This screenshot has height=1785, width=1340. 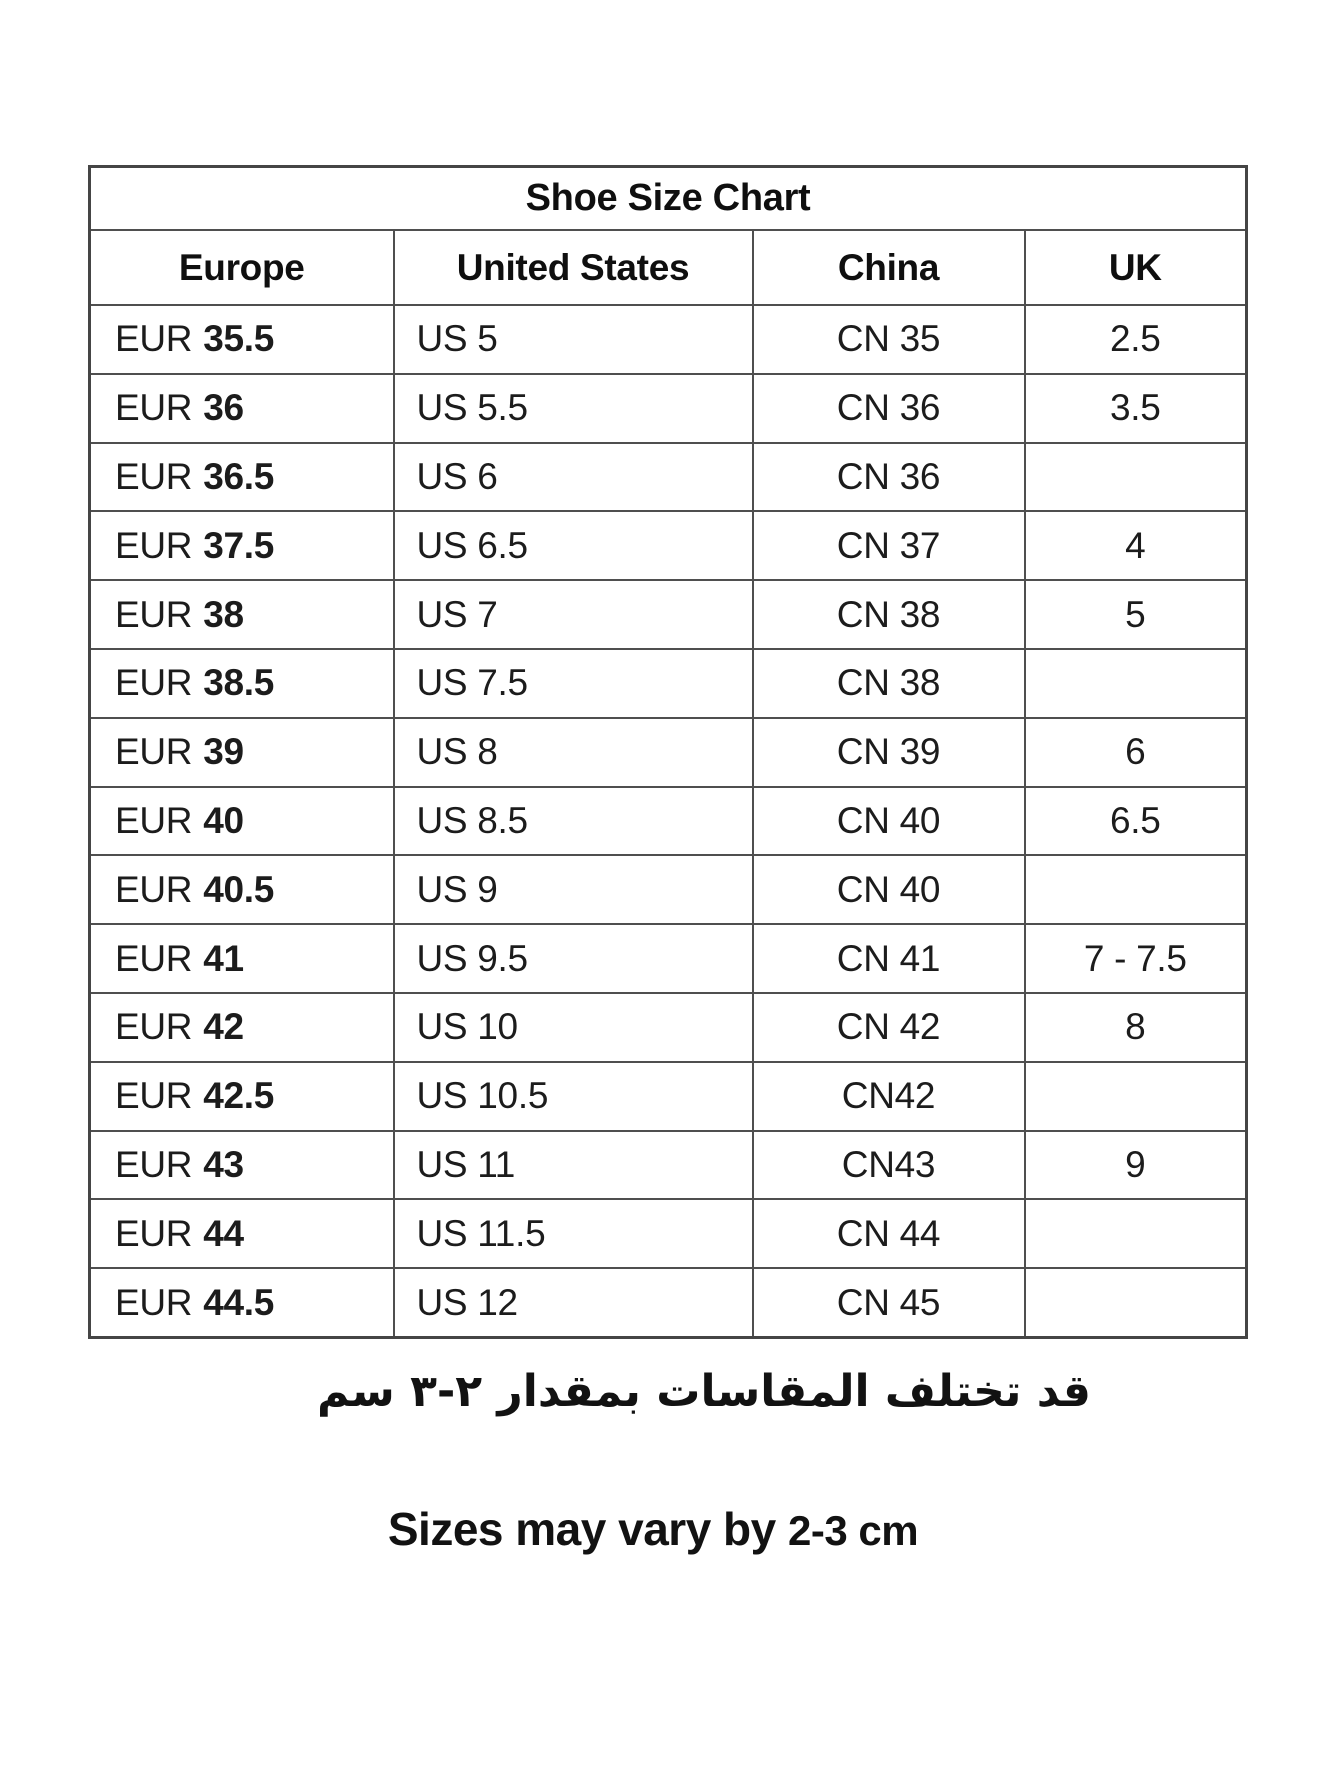 I want to click on eur-number: 42, so click(x=223, y=1027).